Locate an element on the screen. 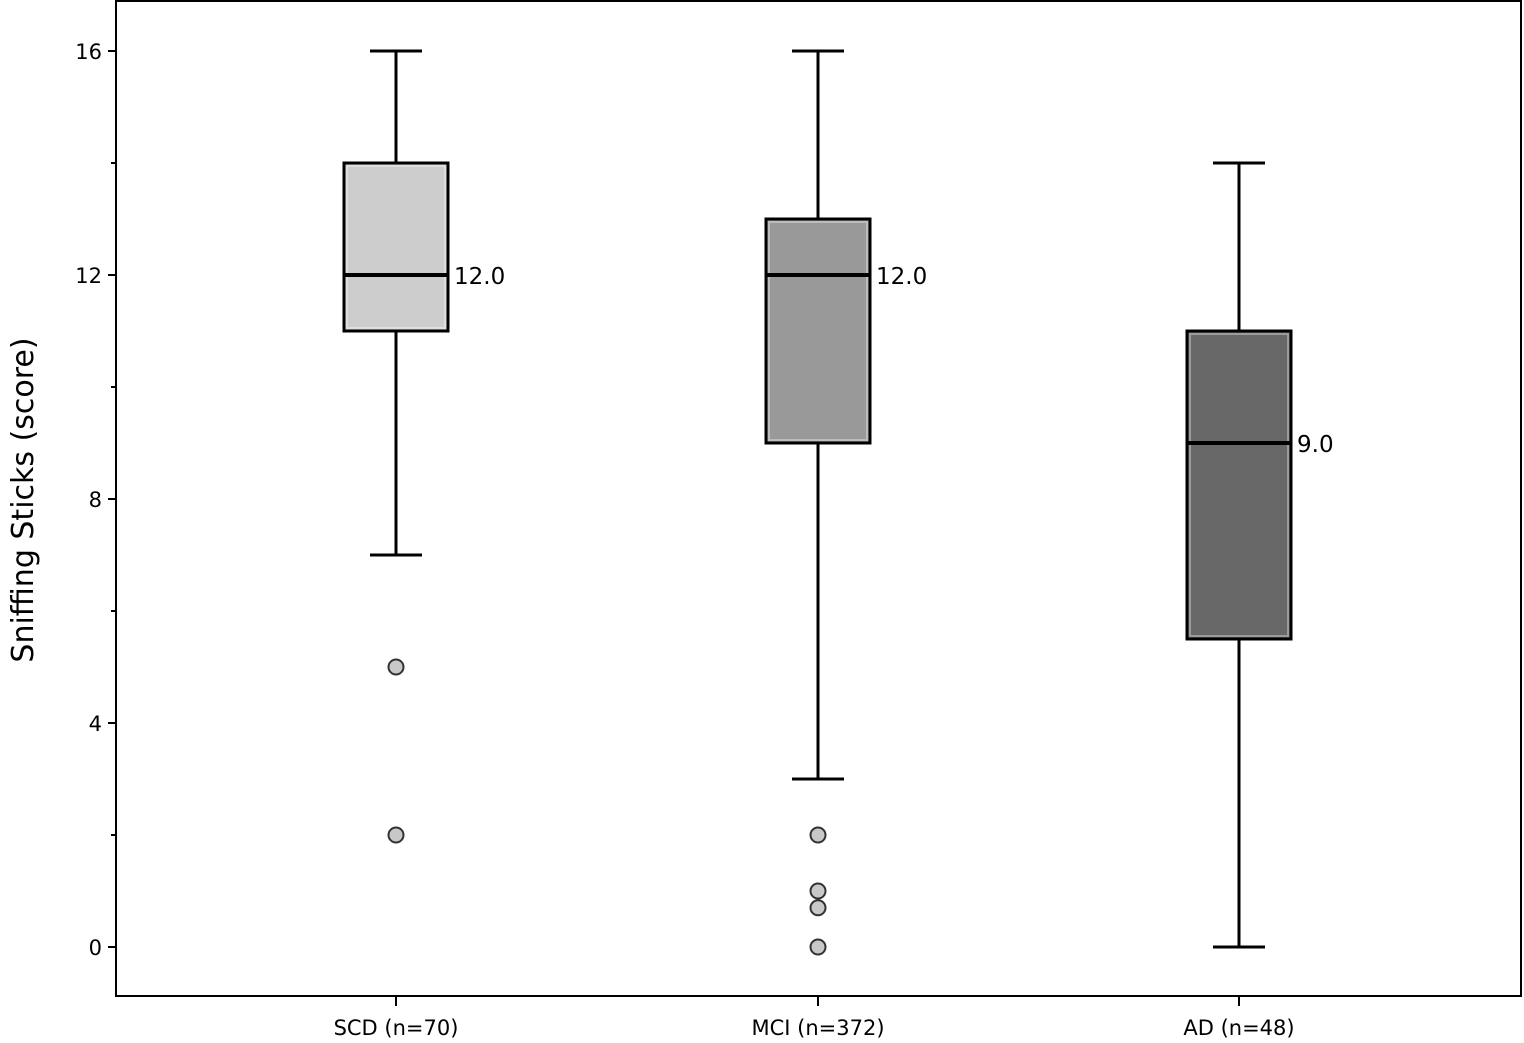 The width and height of the screenshot is (1524, 1043). y-tick-label: 16 is located at coordinates (88, 52).